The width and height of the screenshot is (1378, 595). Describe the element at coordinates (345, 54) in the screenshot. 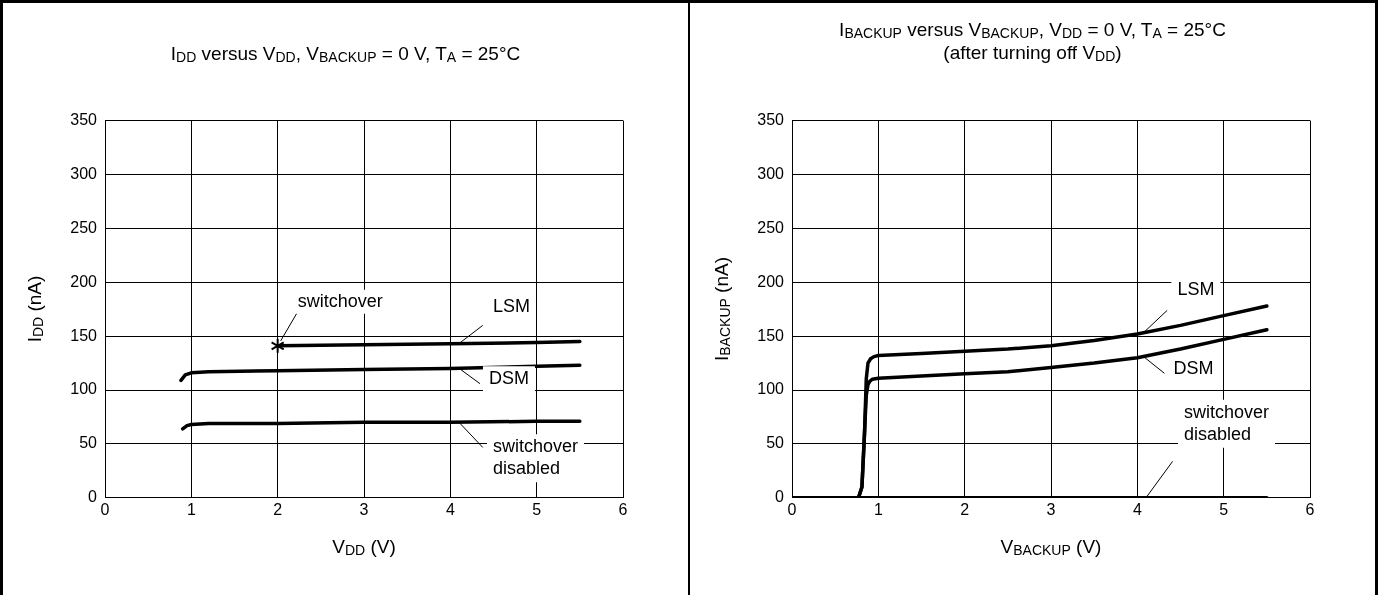

I see `chart-title: I$_{DD}$ versus V$_{DD}$, V$_{BACKUP}$ = 0 V, T$_{A}$ = 25°C` at that location.